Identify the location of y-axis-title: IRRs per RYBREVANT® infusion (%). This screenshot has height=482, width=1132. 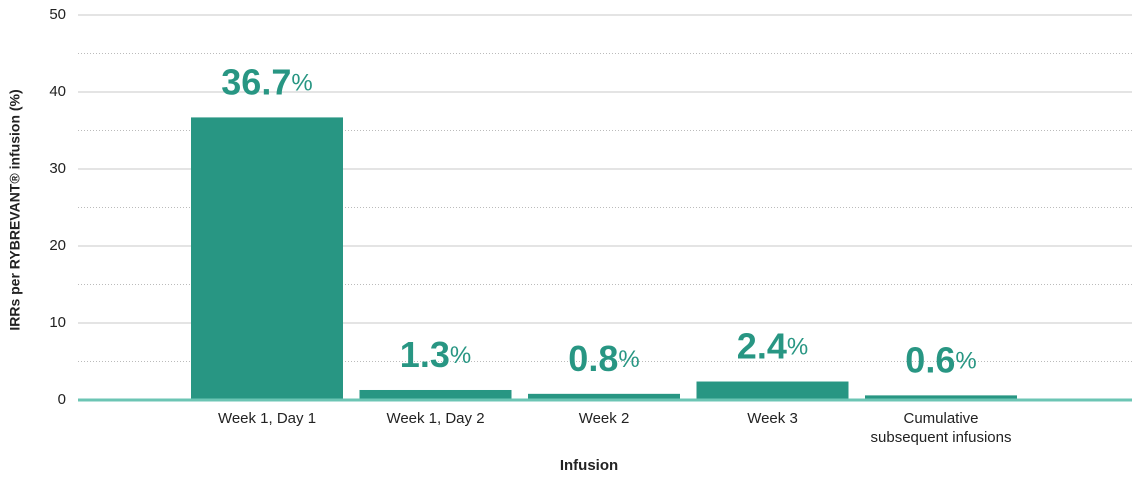
(15, 209).